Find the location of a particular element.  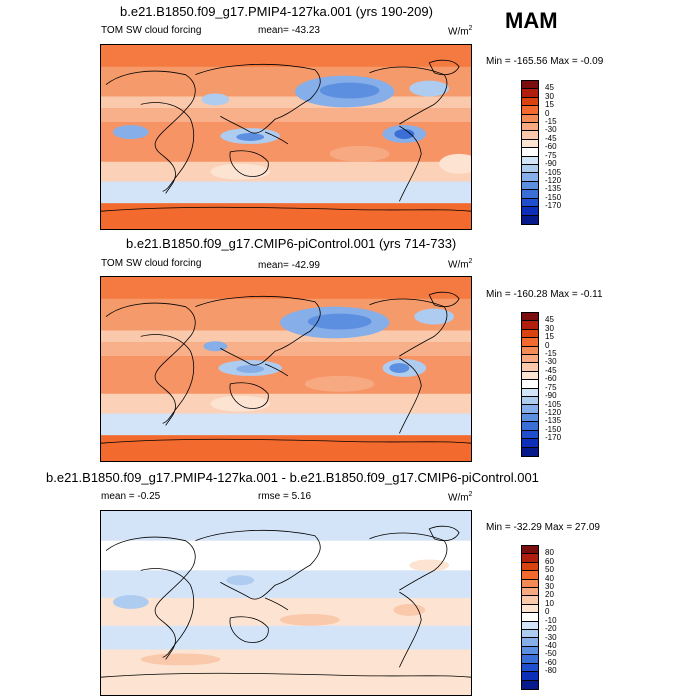

colorbar-tick-label: 50 is located at coordinates (549, 570).